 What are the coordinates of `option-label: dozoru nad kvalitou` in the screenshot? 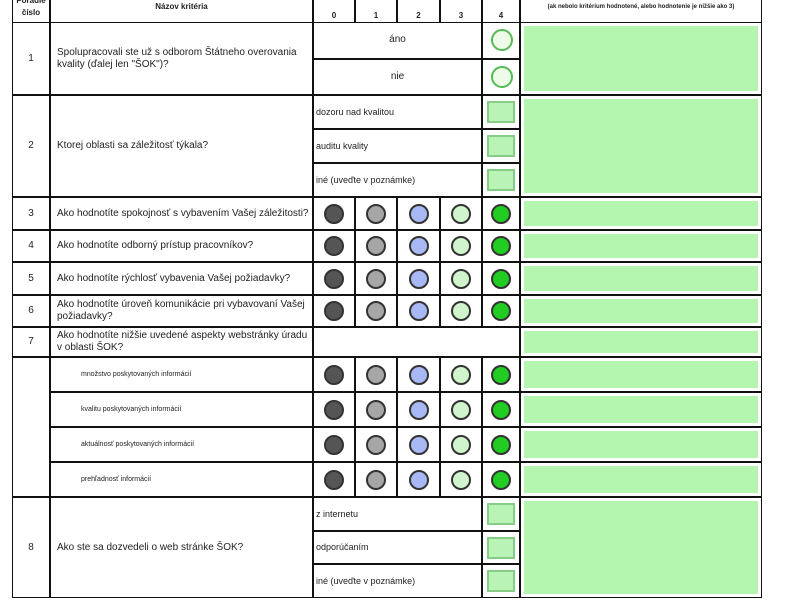 It's located at (397, 112).